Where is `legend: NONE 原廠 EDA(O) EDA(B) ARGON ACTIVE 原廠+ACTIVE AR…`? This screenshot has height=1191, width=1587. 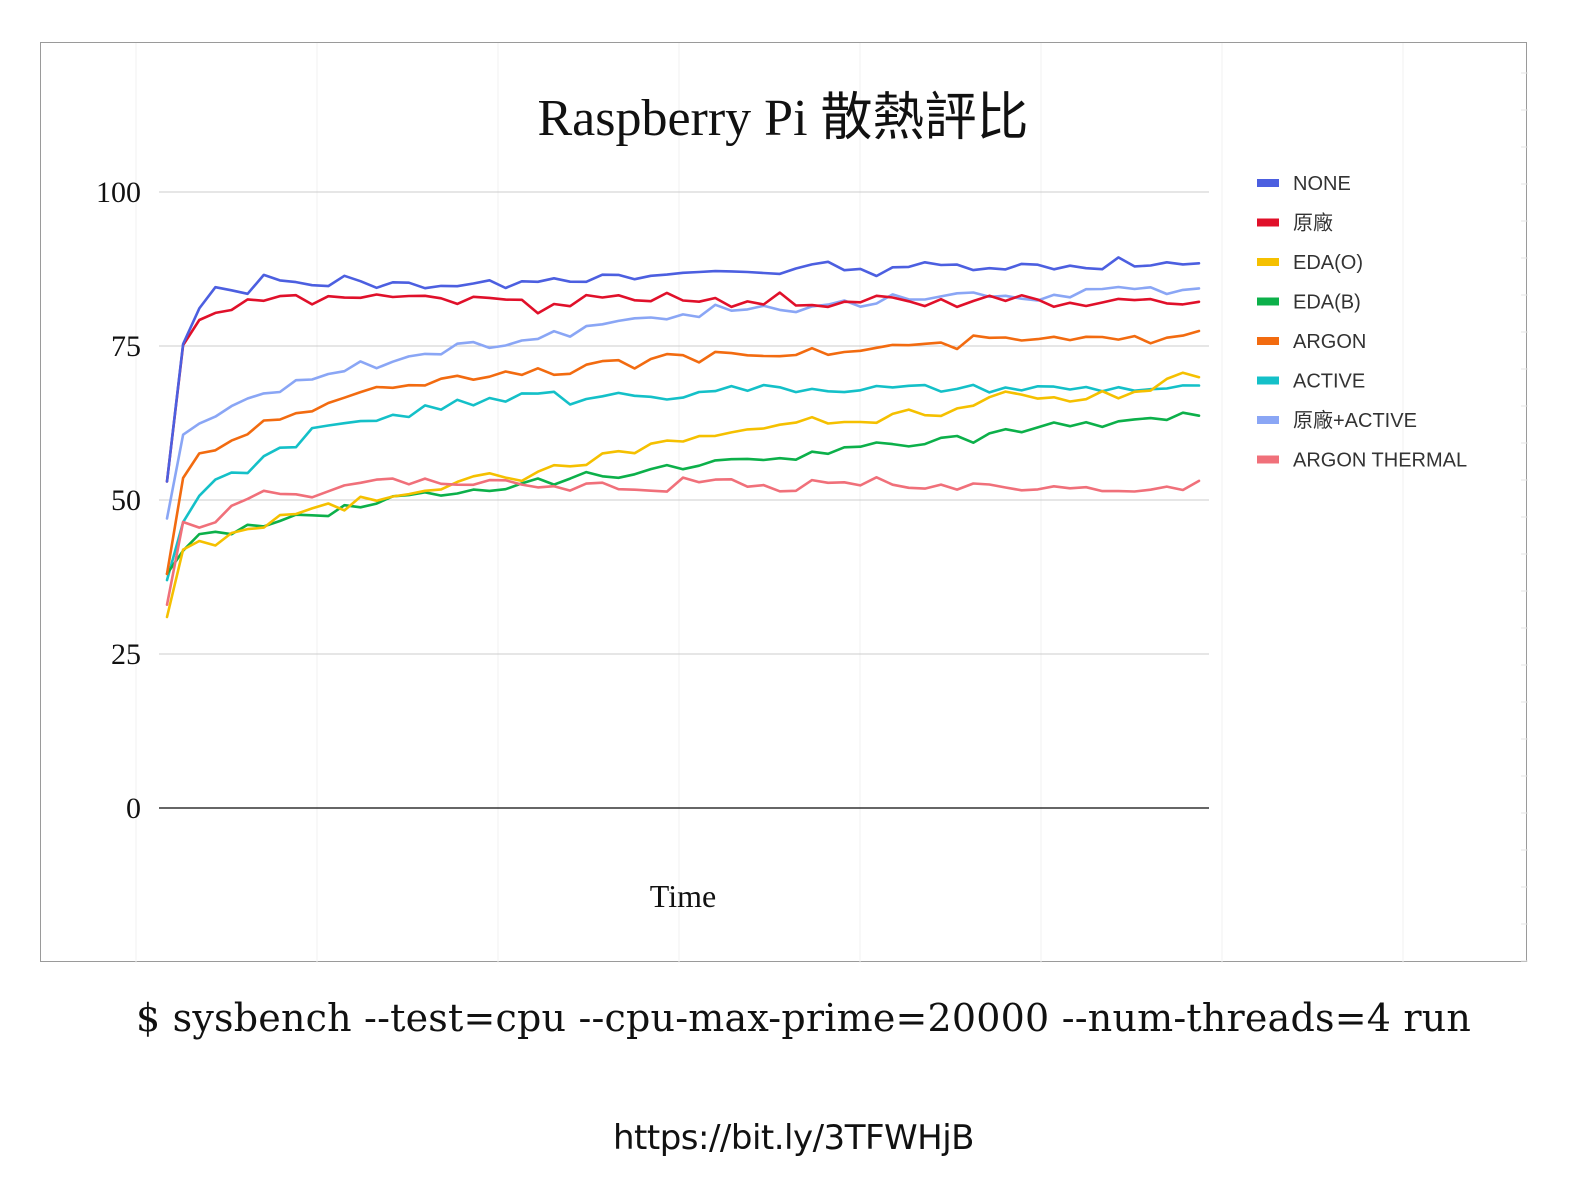
legend: NONE 原廠 EDA(O) EDA(B) ARGON ACTIVE 原廠+ACTIVE AR… is located at coordinates (1362, 322).